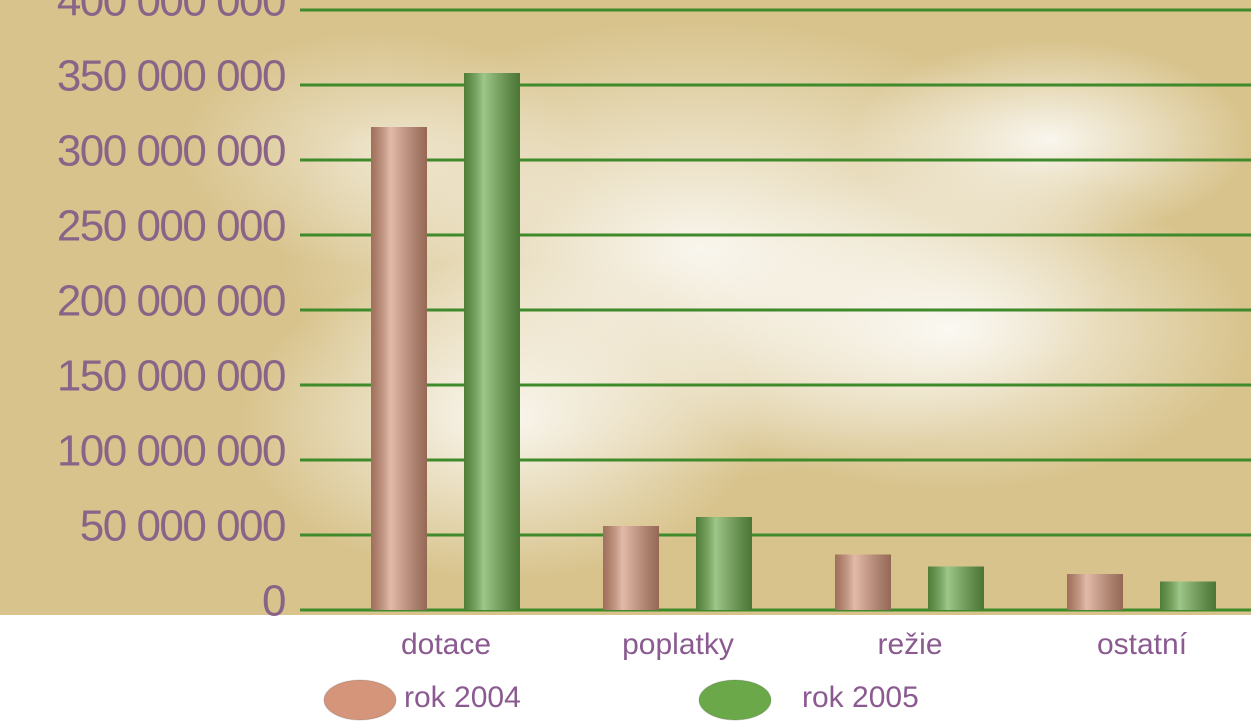 The image size is (1251, 722). Describe the element at coordinates (171, 451) in the screenshot. I see `y-tick-label: 100 000 000` at that location.